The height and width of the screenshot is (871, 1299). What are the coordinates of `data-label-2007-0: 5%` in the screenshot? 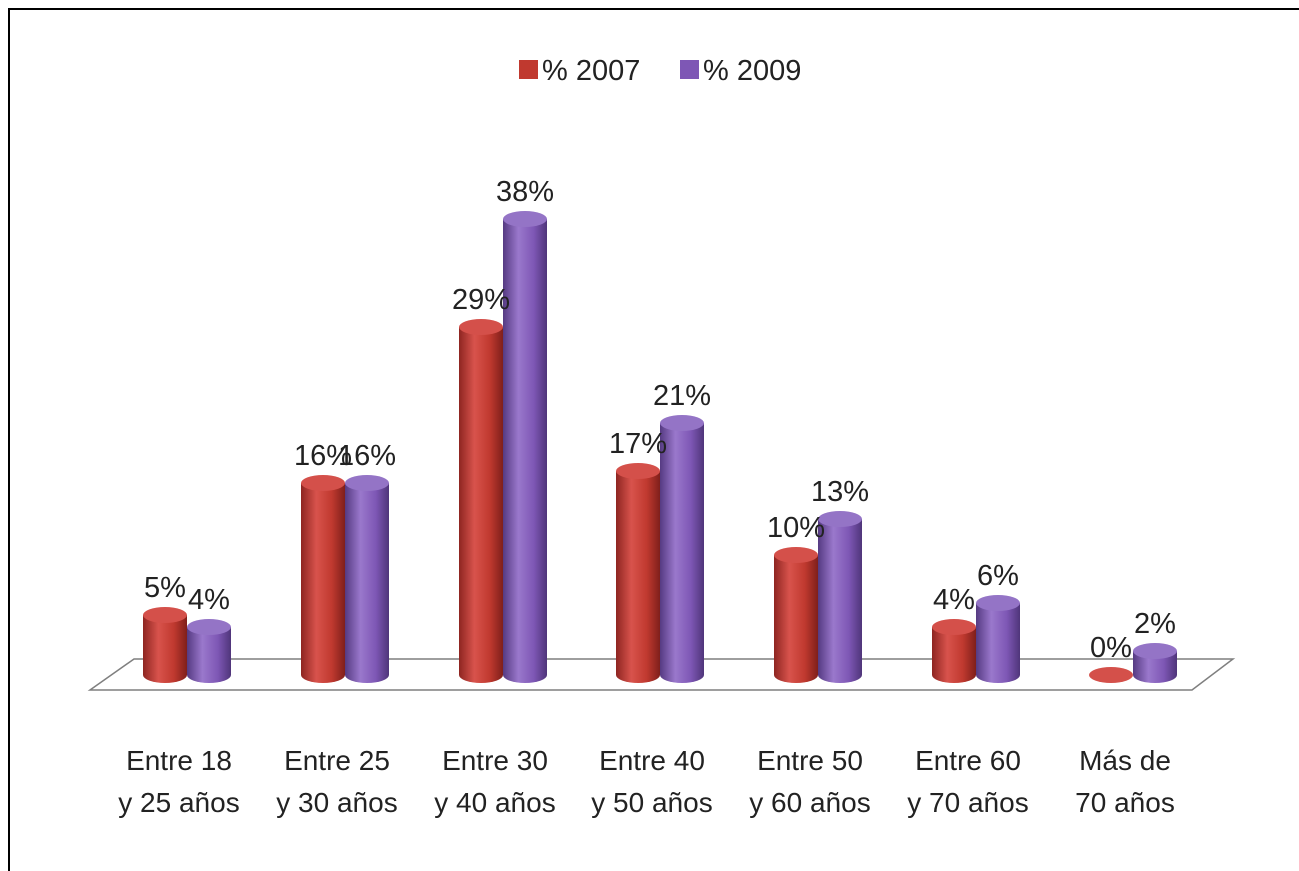 It's located at (165, 588).